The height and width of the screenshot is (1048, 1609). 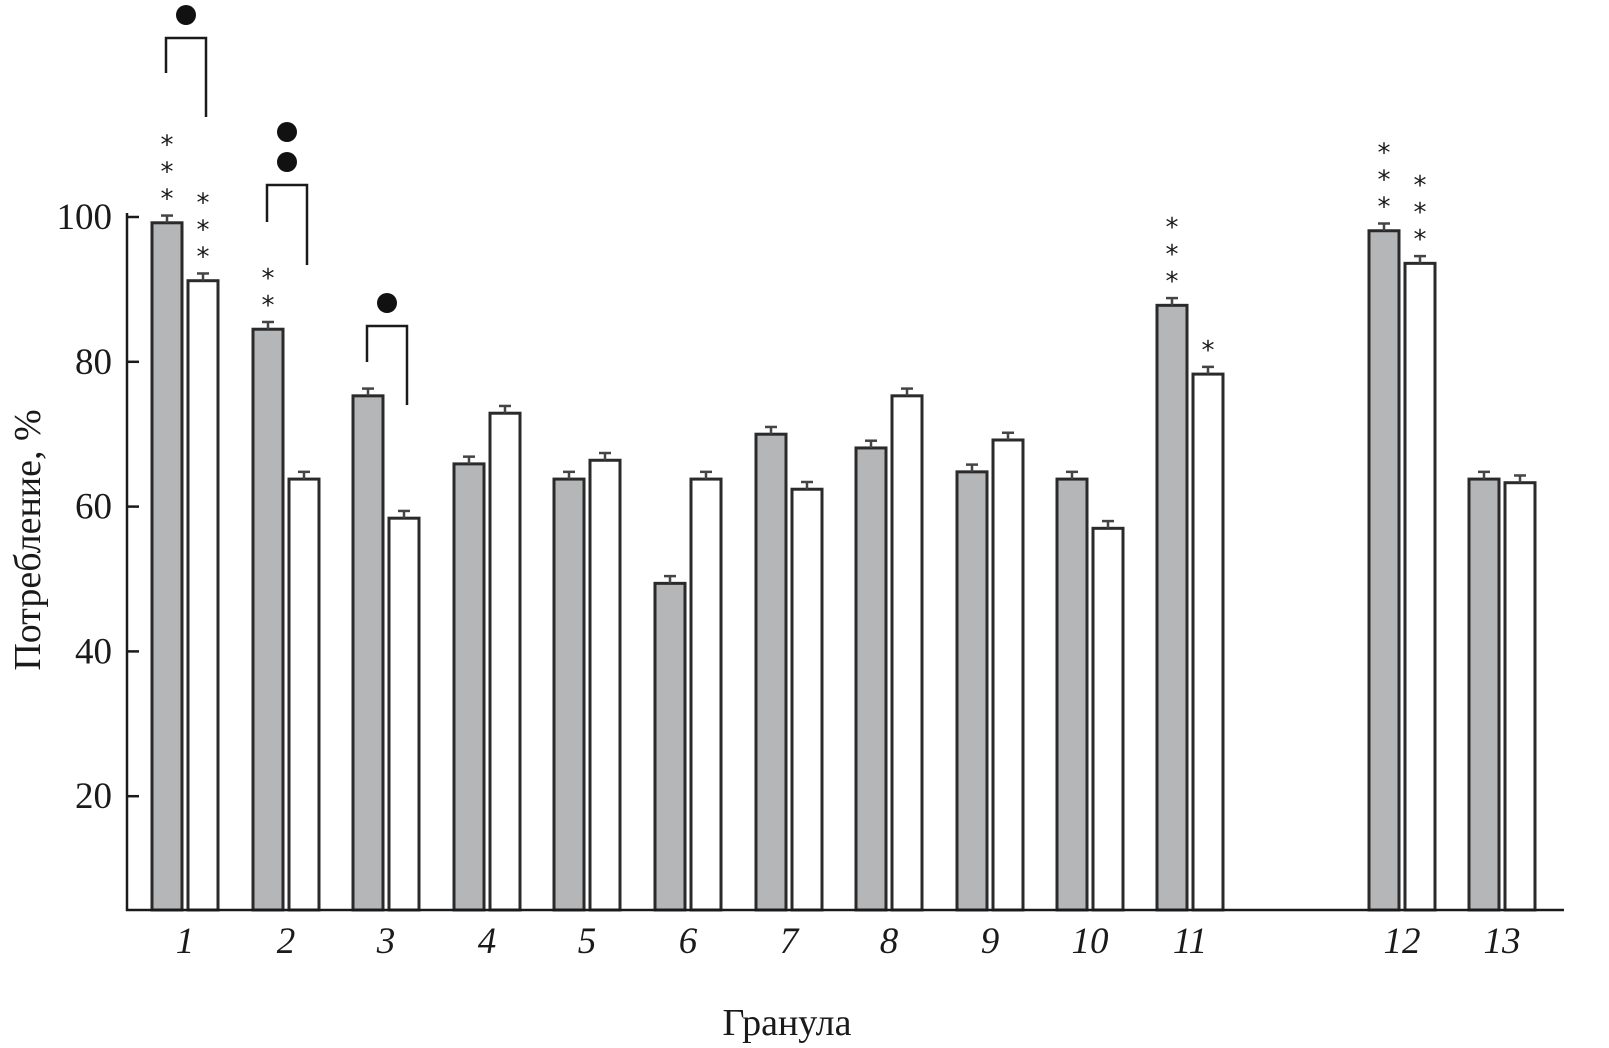 I want to click on x-tick-label: 2, so click(x=286, y=941).